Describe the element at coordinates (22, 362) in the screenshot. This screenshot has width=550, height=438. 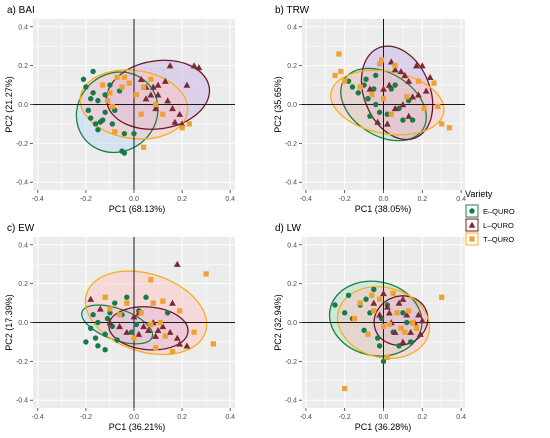
I see `y-tick-label: -0.2` at that location.